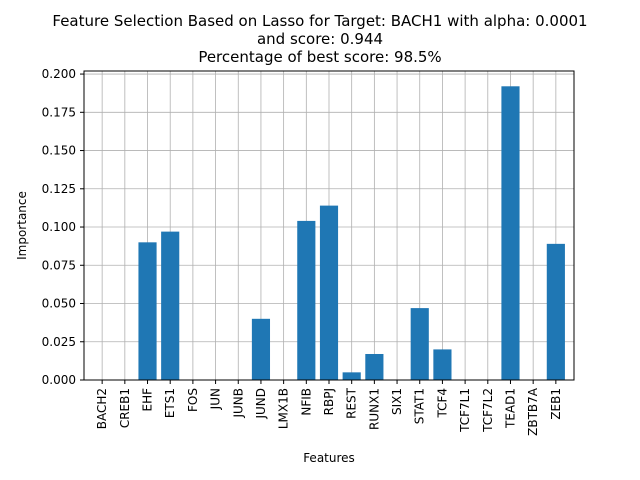  I want to click on bar-ehf, so click(147, 311).